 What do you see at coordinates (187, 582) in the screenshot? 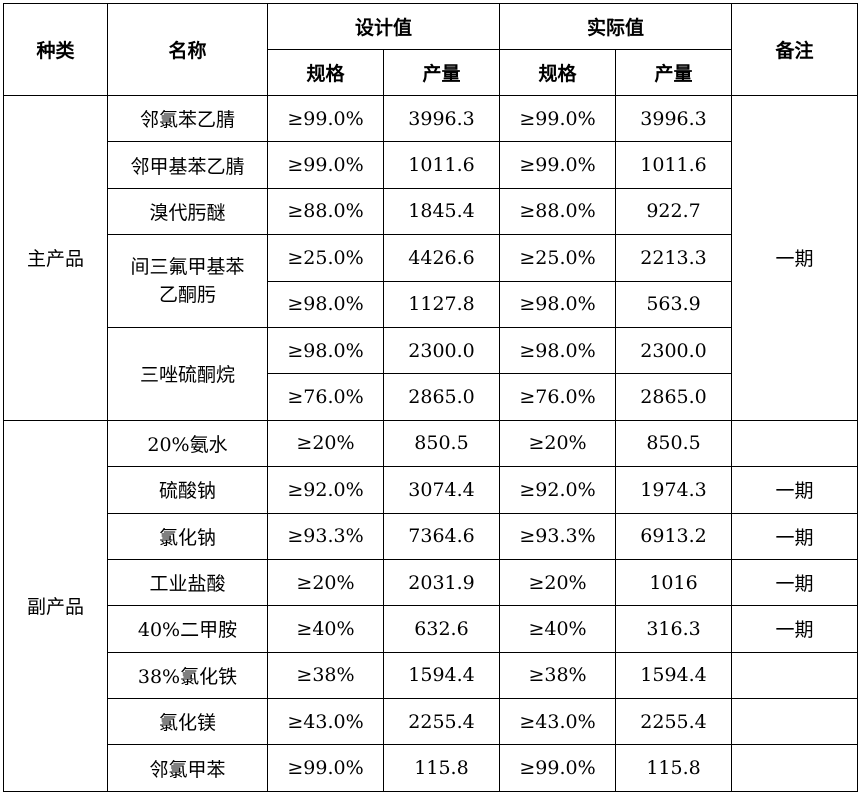
I see `cell-name: 工业盐酸` at bounding box center [187, 582].